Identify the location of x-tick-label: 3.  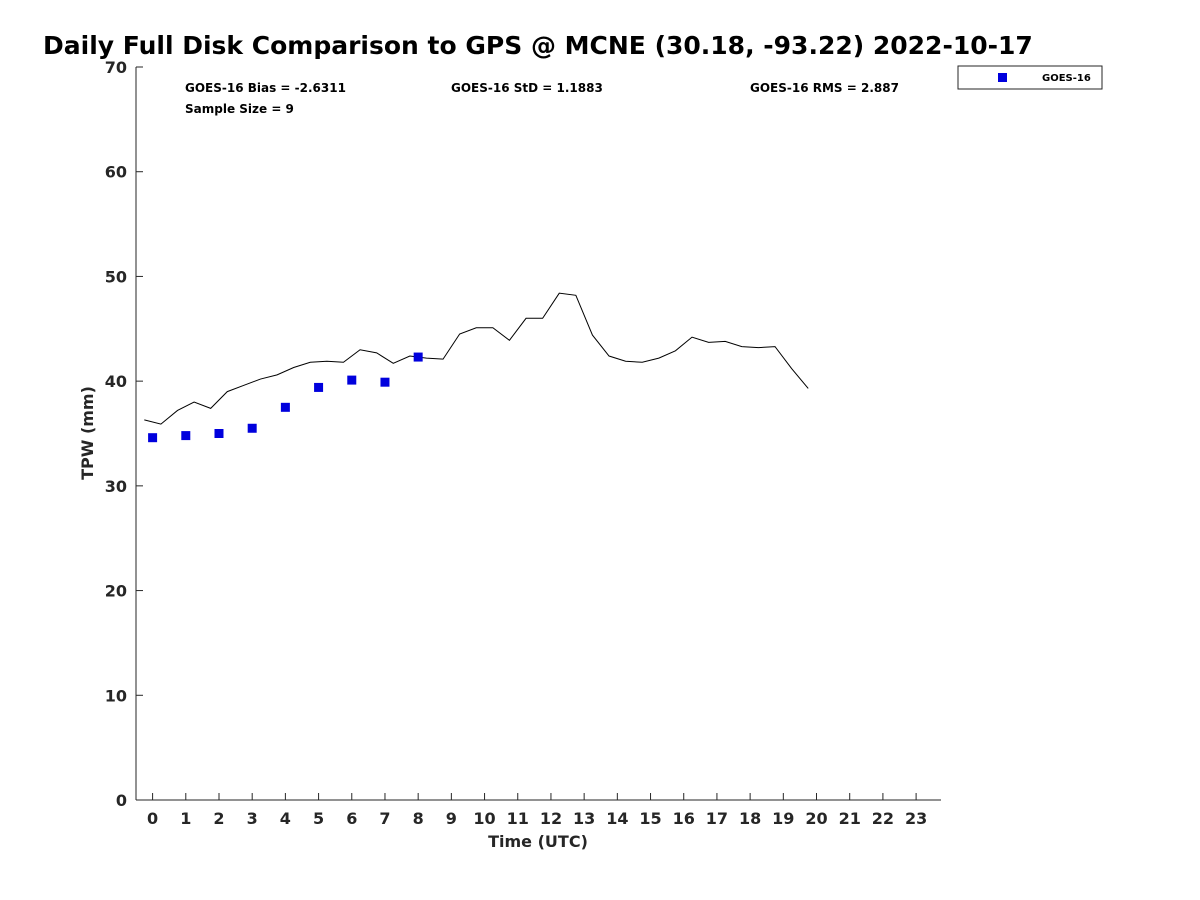
(252, 818).